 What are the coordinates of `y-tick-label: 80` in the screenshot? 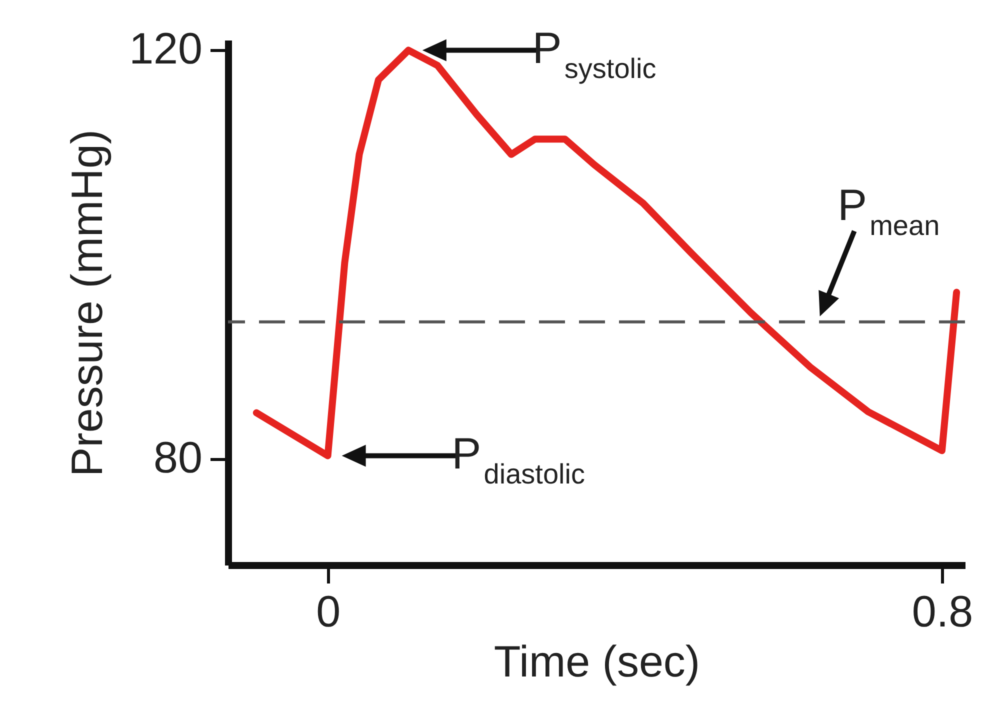 It's located at (178, 457).